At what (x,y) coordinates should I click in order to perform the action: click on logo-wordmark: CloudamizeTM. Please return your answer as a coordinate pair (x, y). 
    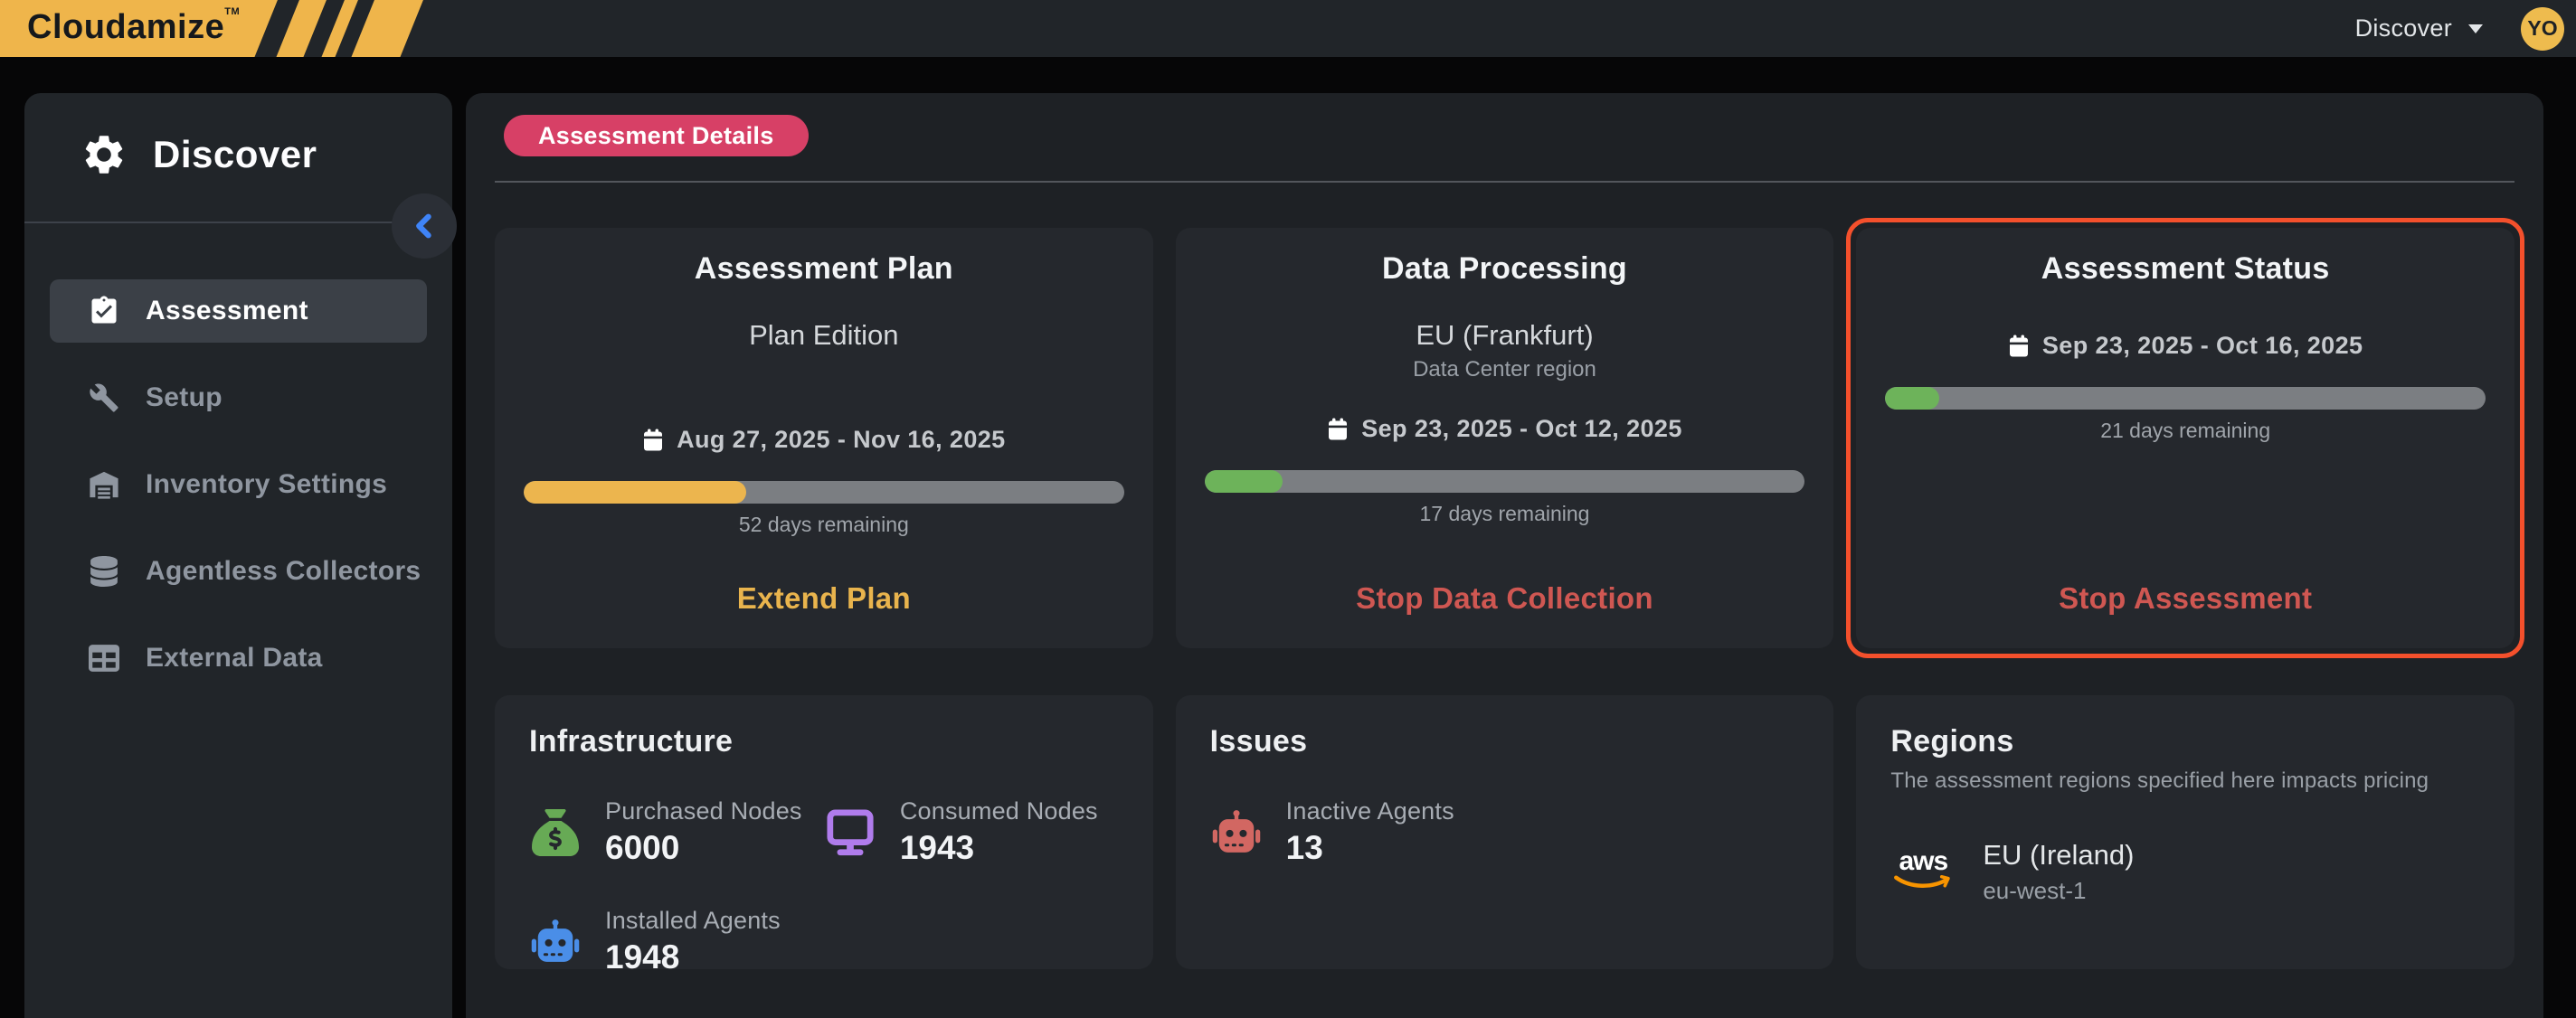
    Looking at the image, I should click on (134, 25).